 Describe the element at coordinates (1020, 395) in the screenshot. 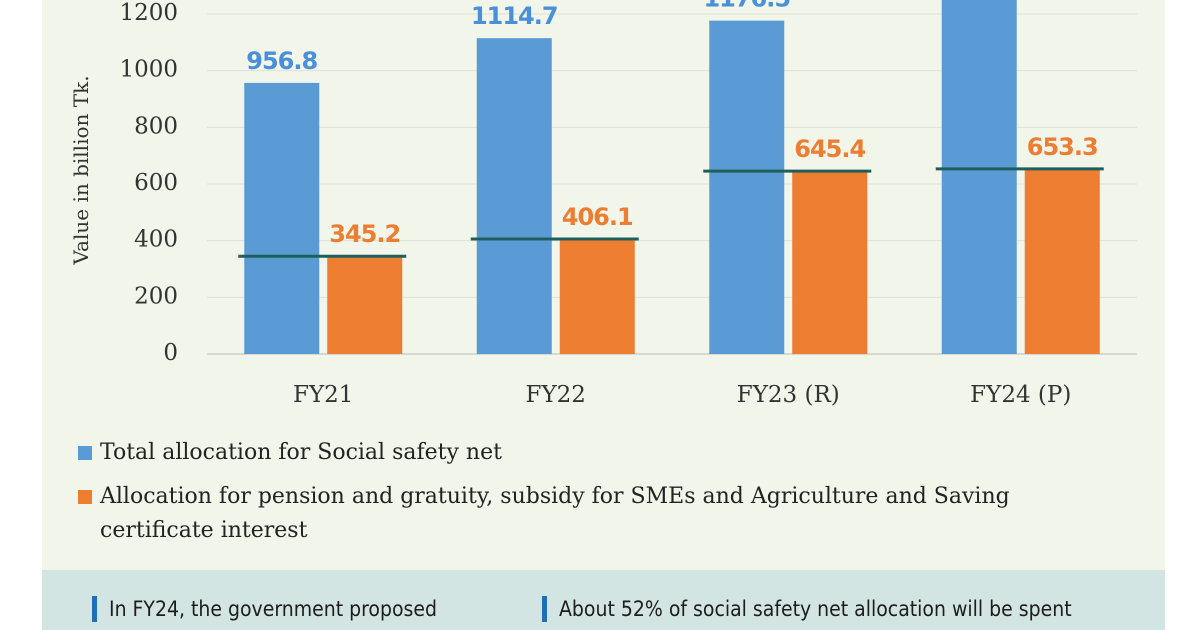

I see `x-tick-label: FY24 (P)` at that location.